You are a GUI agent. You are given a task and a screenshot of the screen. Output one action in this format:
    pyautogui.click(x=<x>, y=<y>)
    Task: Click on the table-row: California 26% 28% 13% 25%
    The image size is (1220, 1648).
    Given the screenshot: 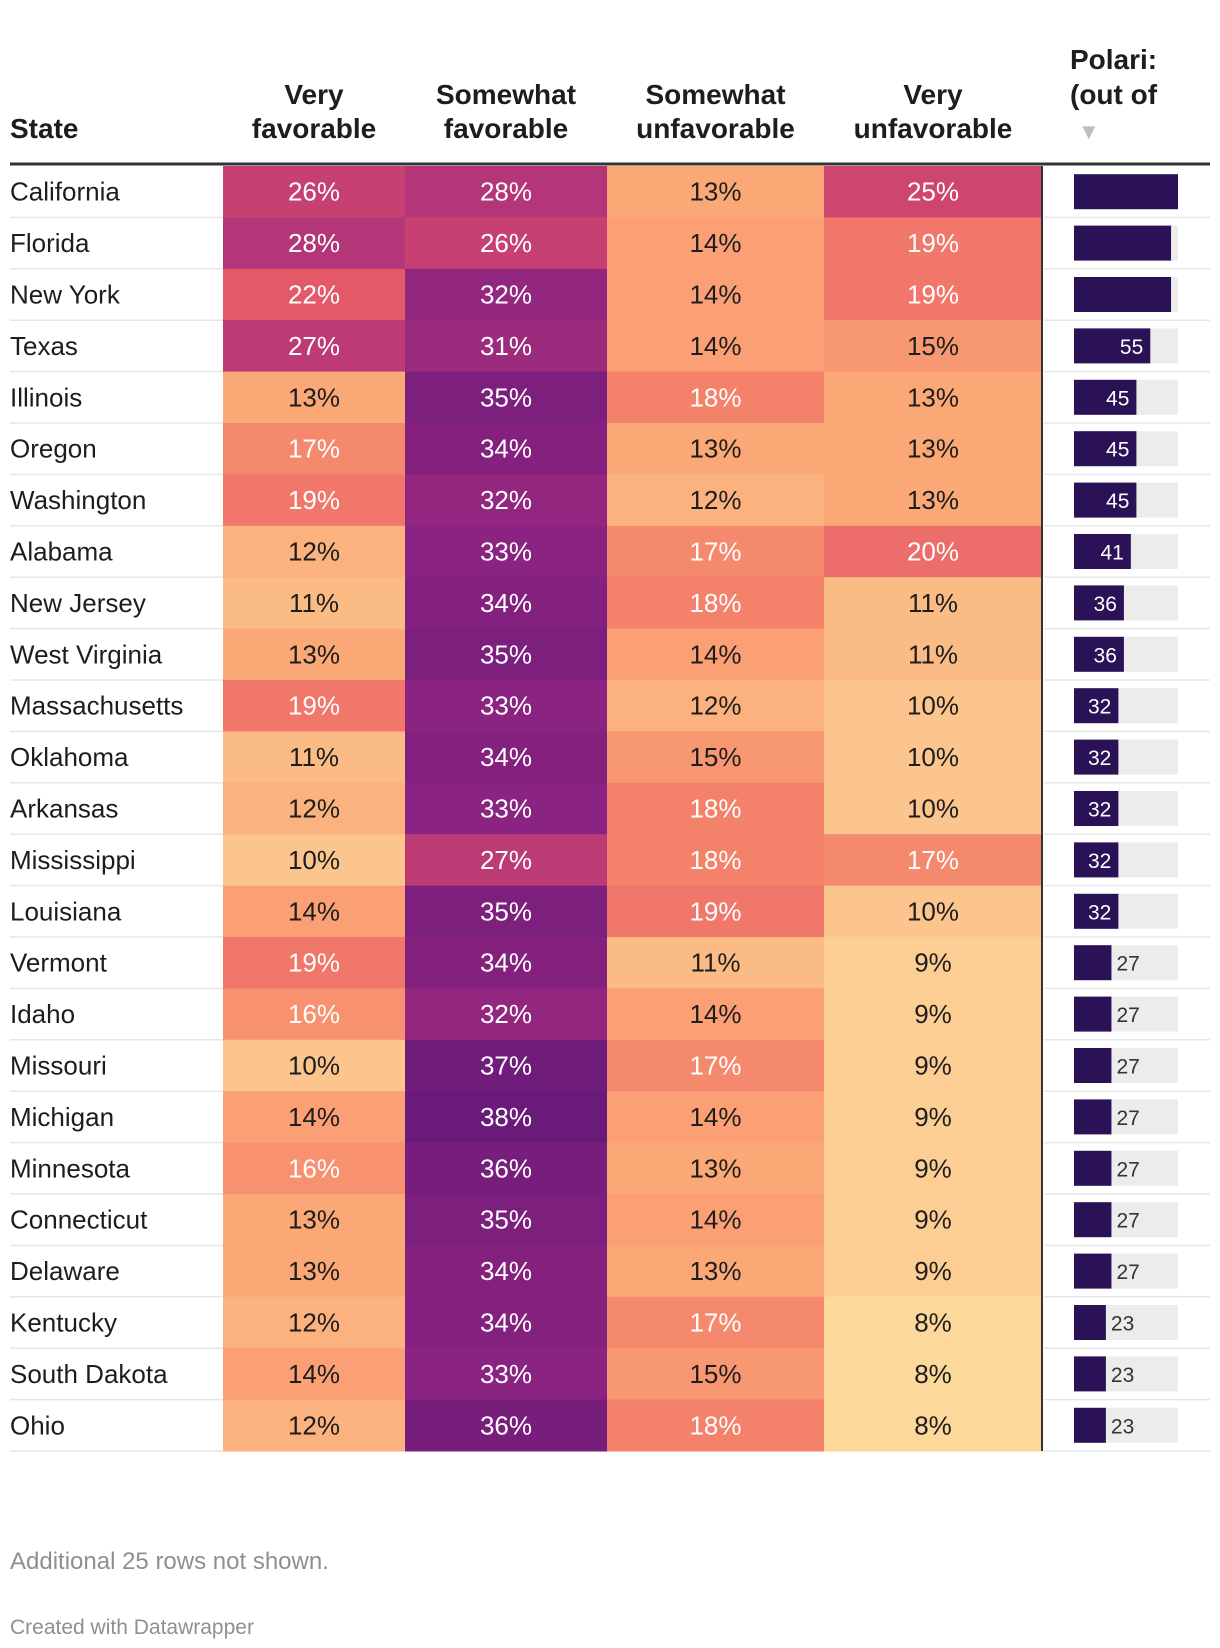 What is the action you would take?
    pyautogui.click(x=610, y=192)
    